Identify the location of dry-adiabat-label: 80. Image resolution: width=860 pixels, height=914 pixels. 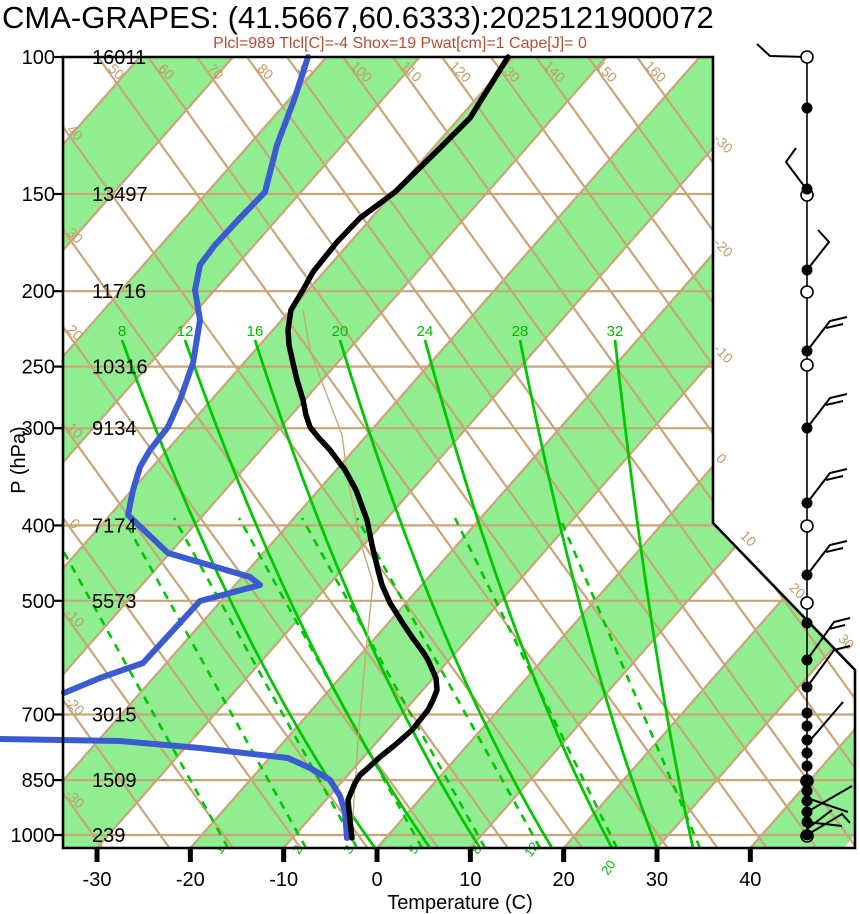
(265, 71).